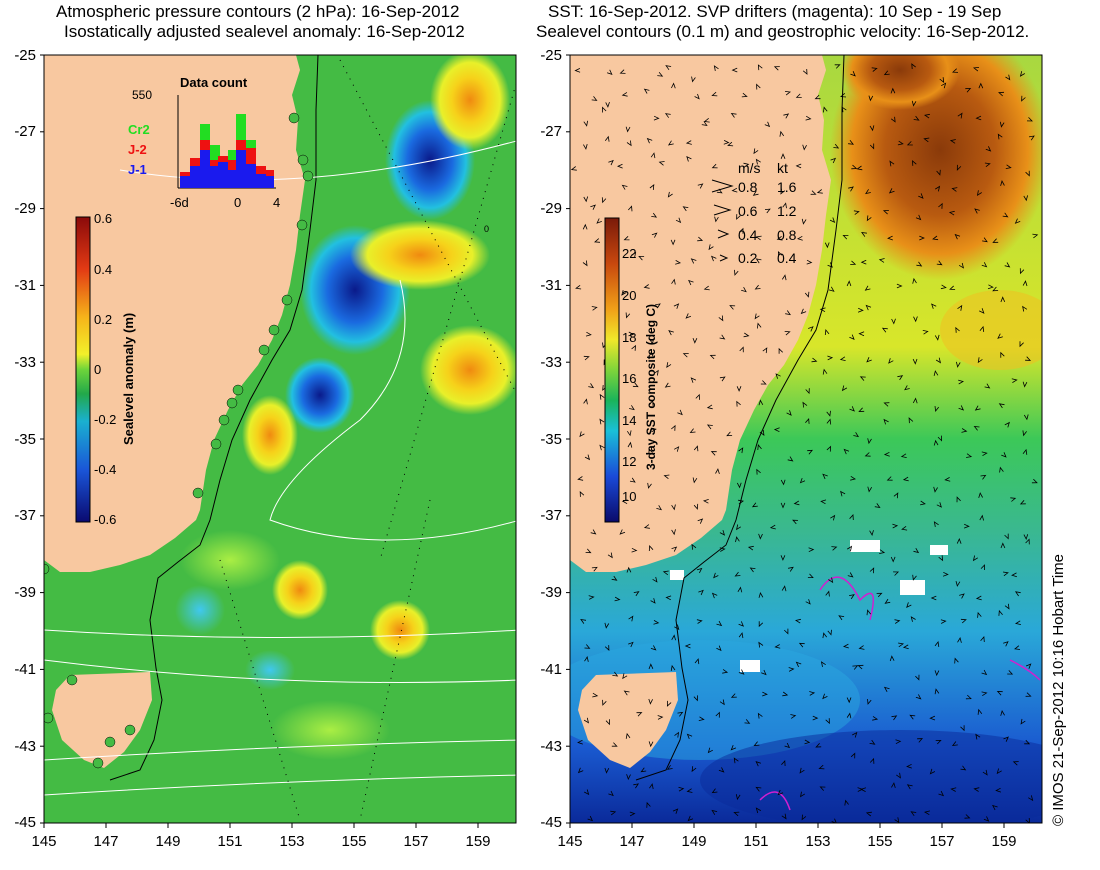  I want to click on left-x-tick: 145, so click(44, 841).